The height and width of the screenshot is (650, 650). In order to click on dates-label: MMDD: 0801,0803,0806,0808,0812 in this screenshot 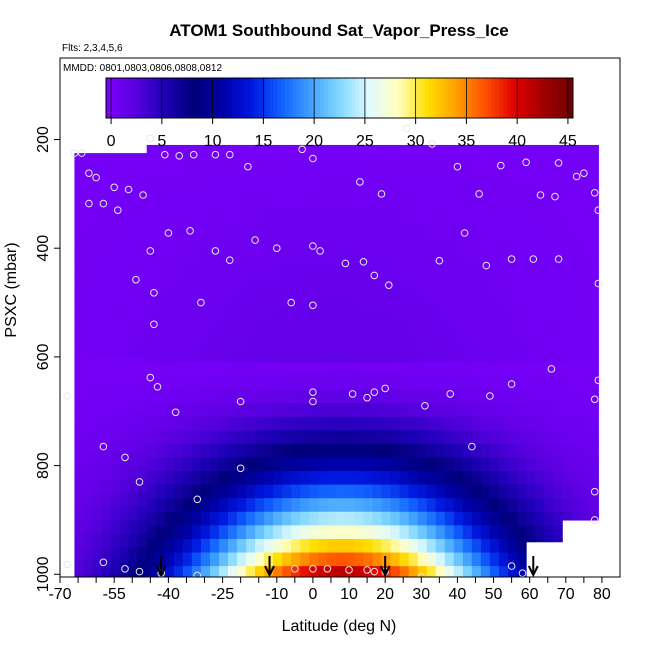, I will do `click(142, 68)`.